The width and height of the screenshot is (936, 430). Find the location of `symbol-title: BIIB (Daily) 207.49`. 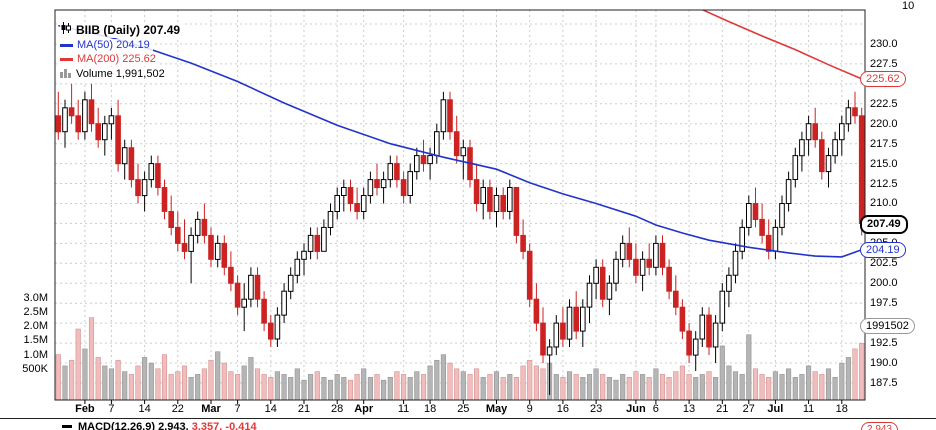

symbol-title: BIIB (Daily) 207.49 is located at coordinates (128, 29).